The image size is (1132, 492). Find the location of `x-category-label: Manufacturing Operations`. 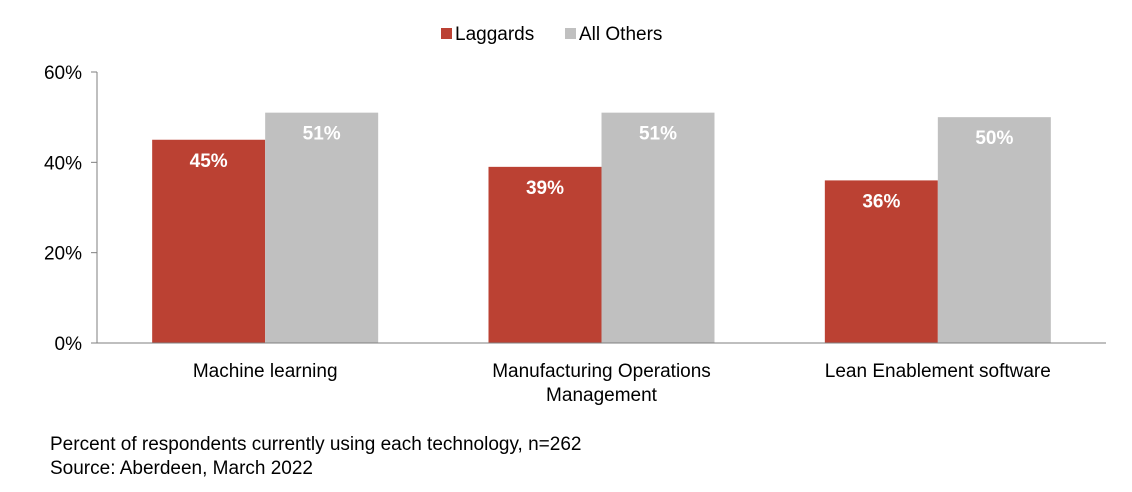

x-category-label: Manufacturing Operations is located at coordinates (601, 371).